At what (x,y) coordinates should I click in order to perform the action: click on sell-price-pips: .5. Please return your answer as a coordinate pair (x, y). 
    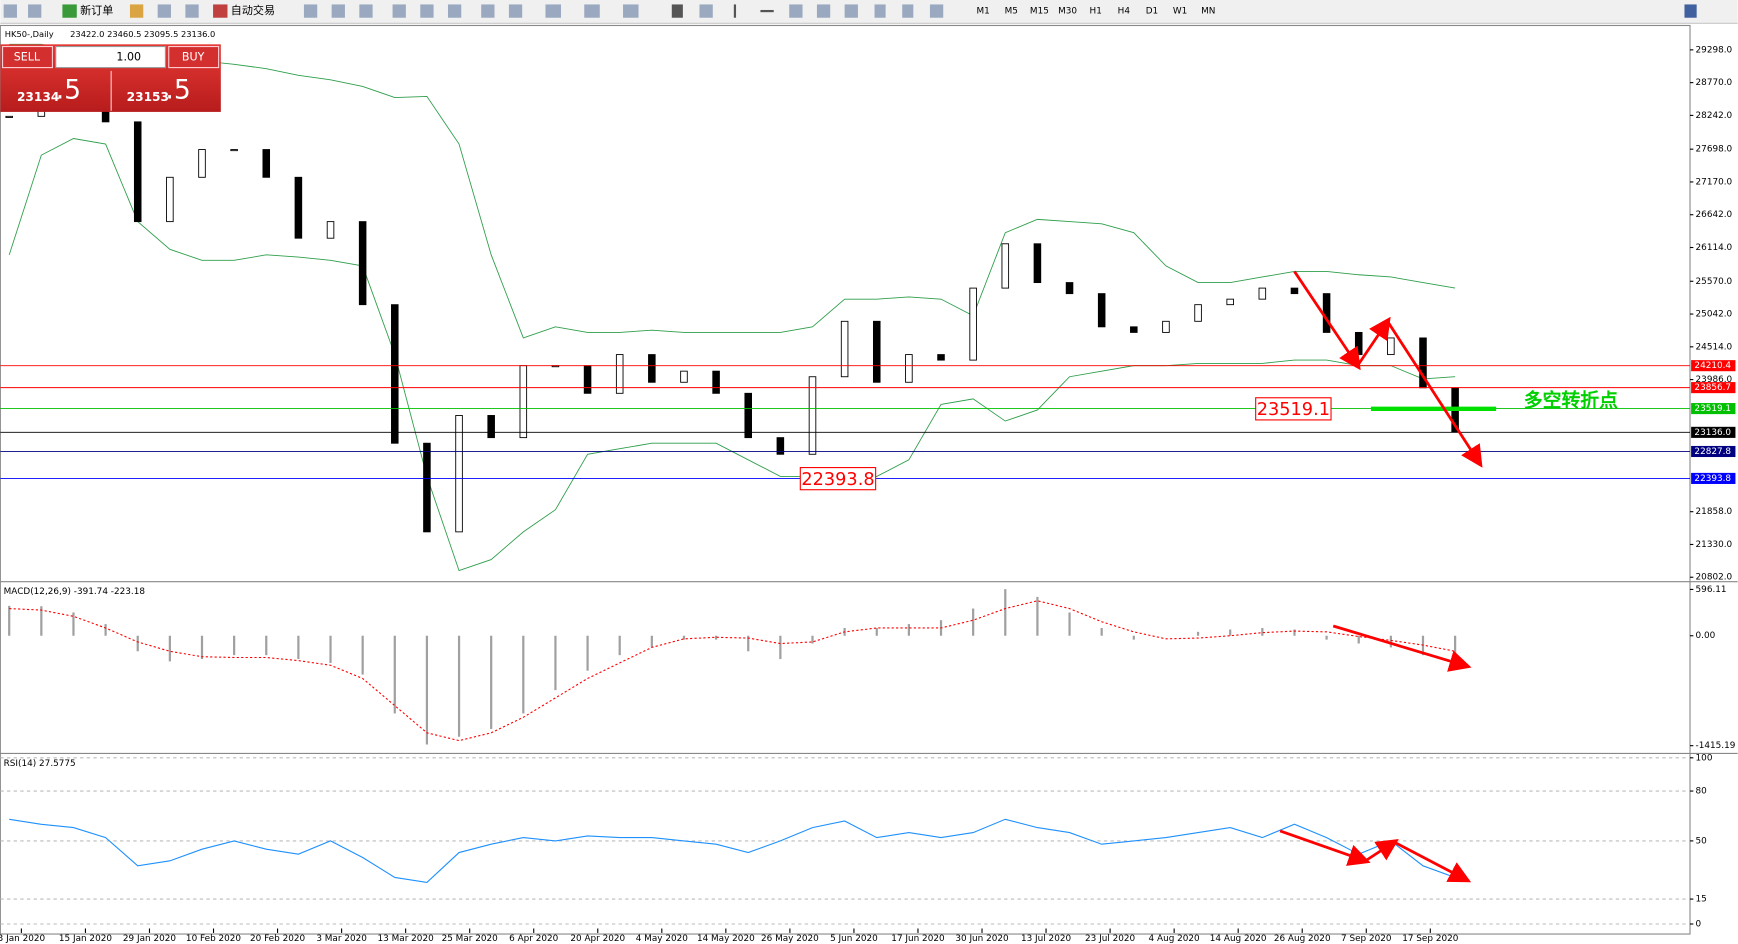
    Looking at the image, I should click on (68, 89).